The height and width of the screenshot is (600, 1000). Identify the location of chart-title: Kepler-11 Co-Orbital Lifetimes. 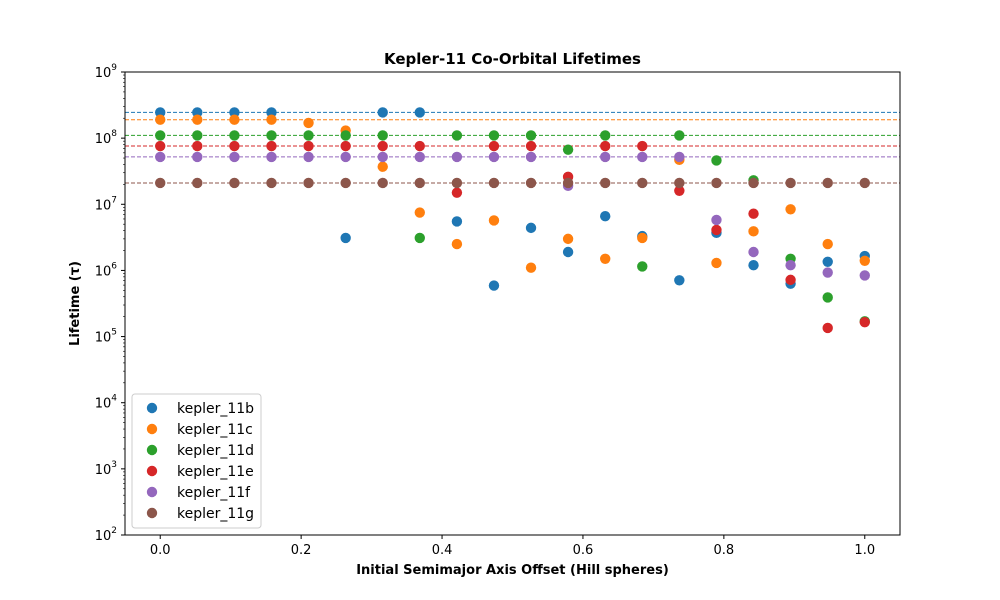
(512, 59).